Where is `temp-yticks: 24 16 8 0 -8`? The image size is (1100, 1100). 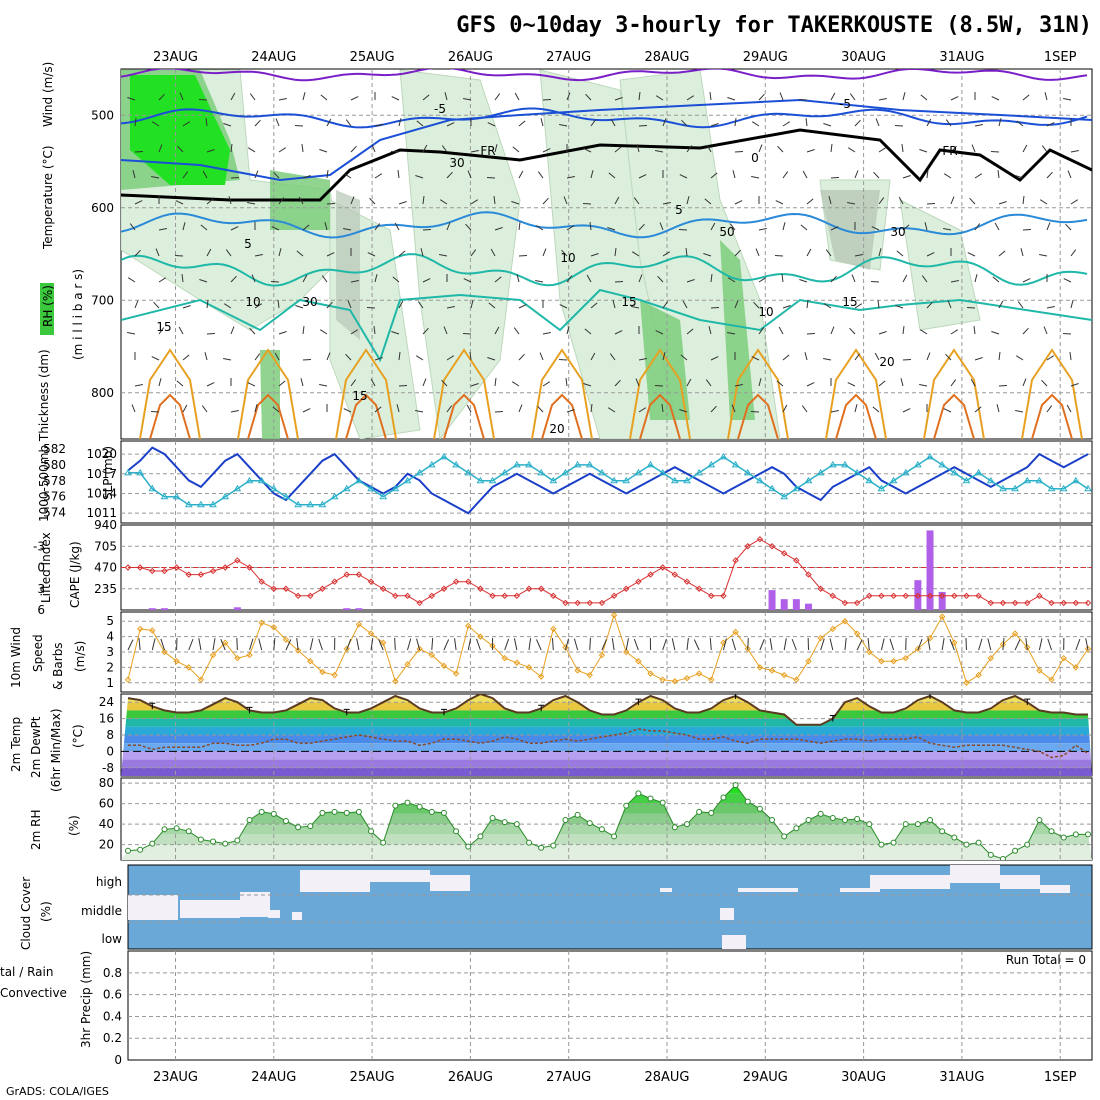
temp-yticks: 24 16 8 0 -8 is located at coordinates (106, 735).